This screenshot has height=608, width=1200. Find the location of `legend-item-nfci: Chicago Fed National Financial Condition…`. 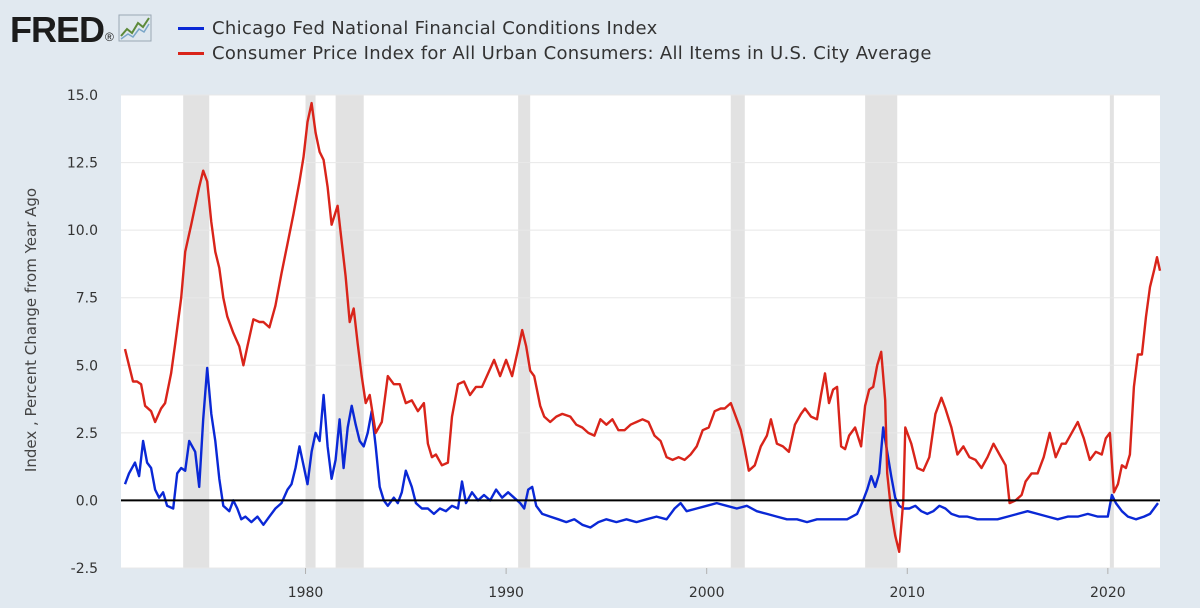

legend-item-nfci: Chicago Fed National Financial Condition… is located at coordinates (555, 28).